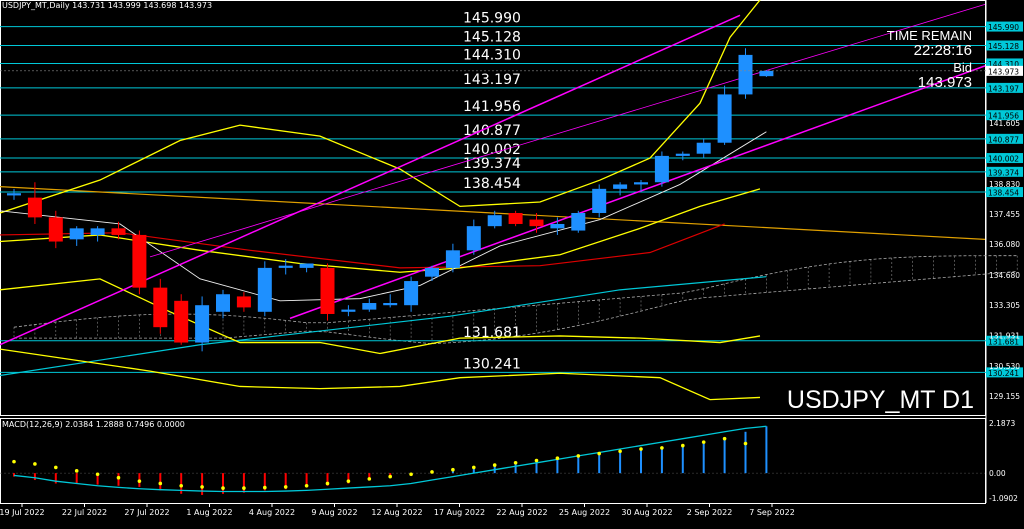  What do you see at coordinates (209, 512) in the screenshot?
I see `x-tick-label: 1 Aug 2022` at bounding box center [209, 512].